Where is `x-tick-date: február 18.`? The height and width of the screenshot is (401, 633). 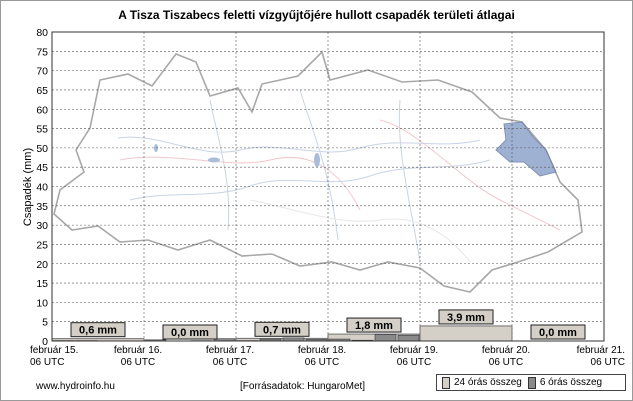 x-tick-date: február 18. is located at coordinates (322, 350).